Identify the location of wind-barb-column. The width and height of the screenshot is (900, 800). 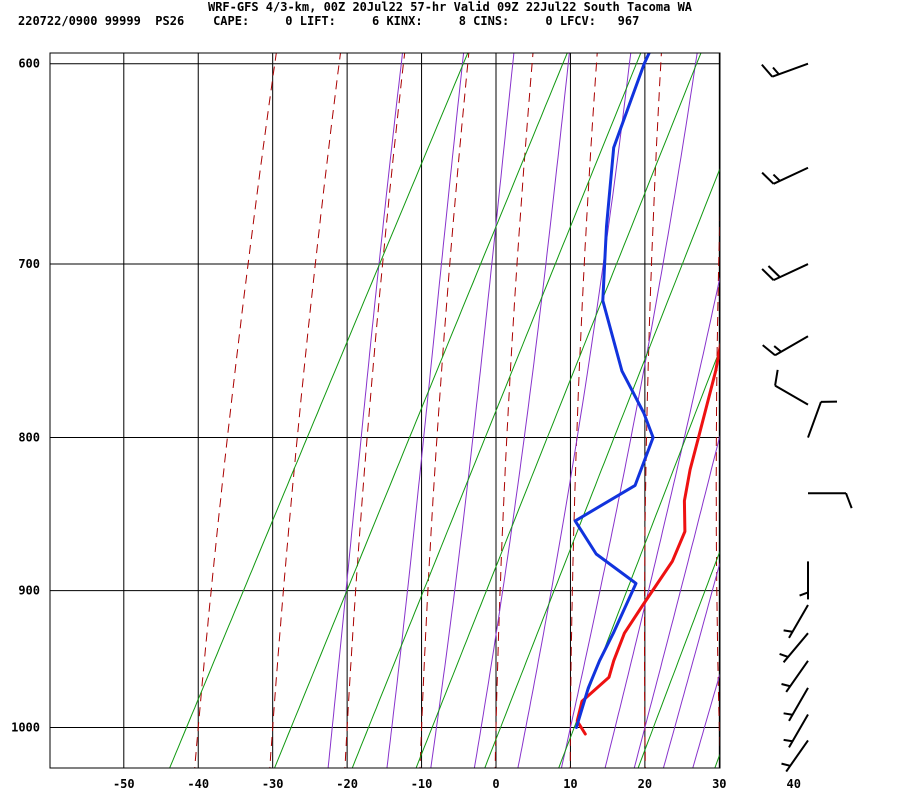
(807, 417).